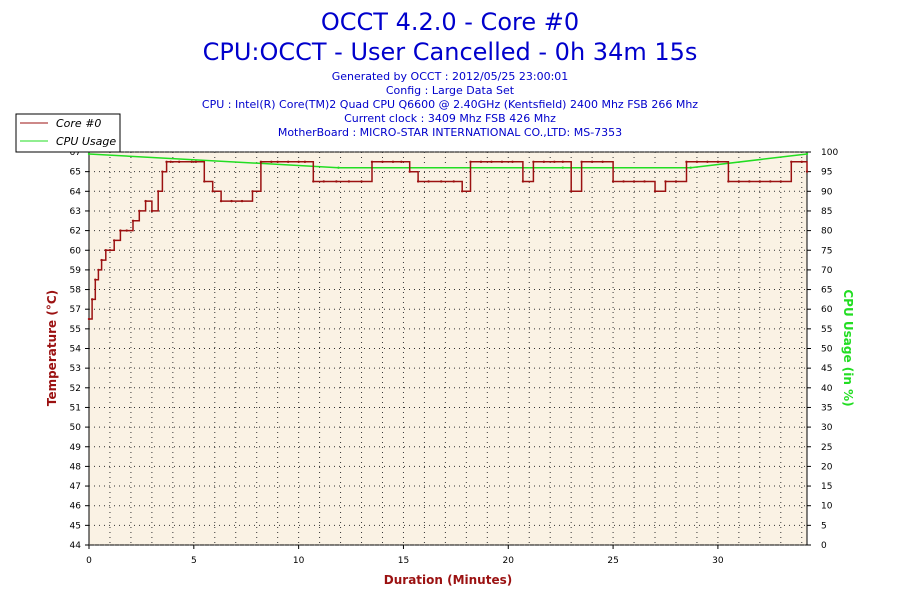 The width and height of the screenshot is (900, 600). I want to click on y-right-tick-label: 65, so click(826, 291).